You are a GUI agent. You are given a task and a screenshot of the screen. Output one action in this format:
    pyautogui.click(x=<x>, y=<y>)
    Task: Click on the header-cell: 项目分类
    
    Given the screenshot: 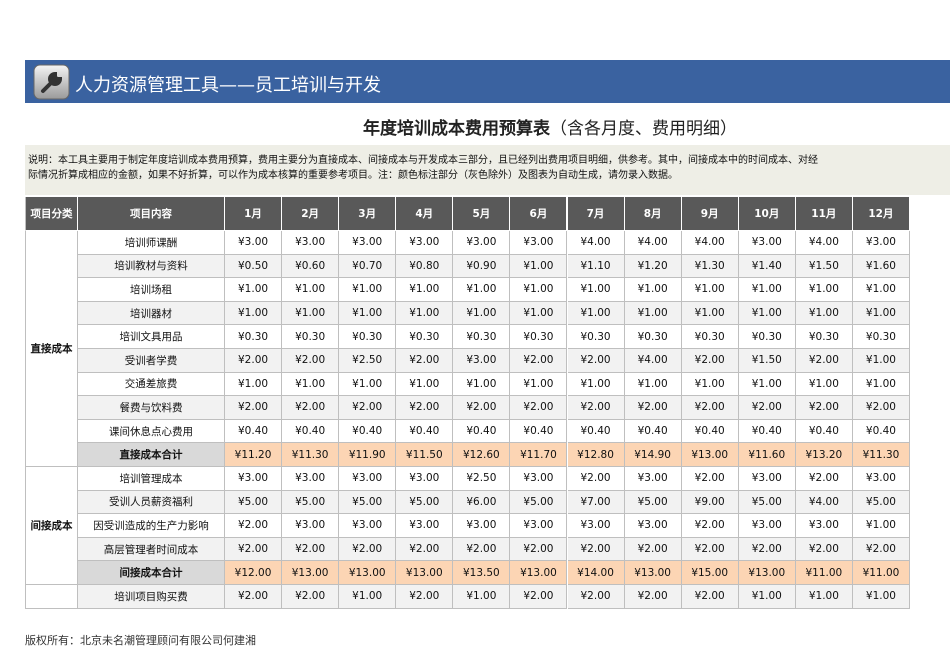 What is the action you would take?
    pyautogui.click(x=51, y=214)
    